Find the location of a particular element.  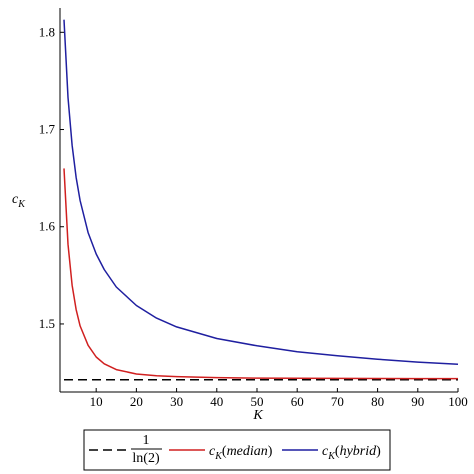

x-tick-label: 30 is located at coordinates (176, 401).